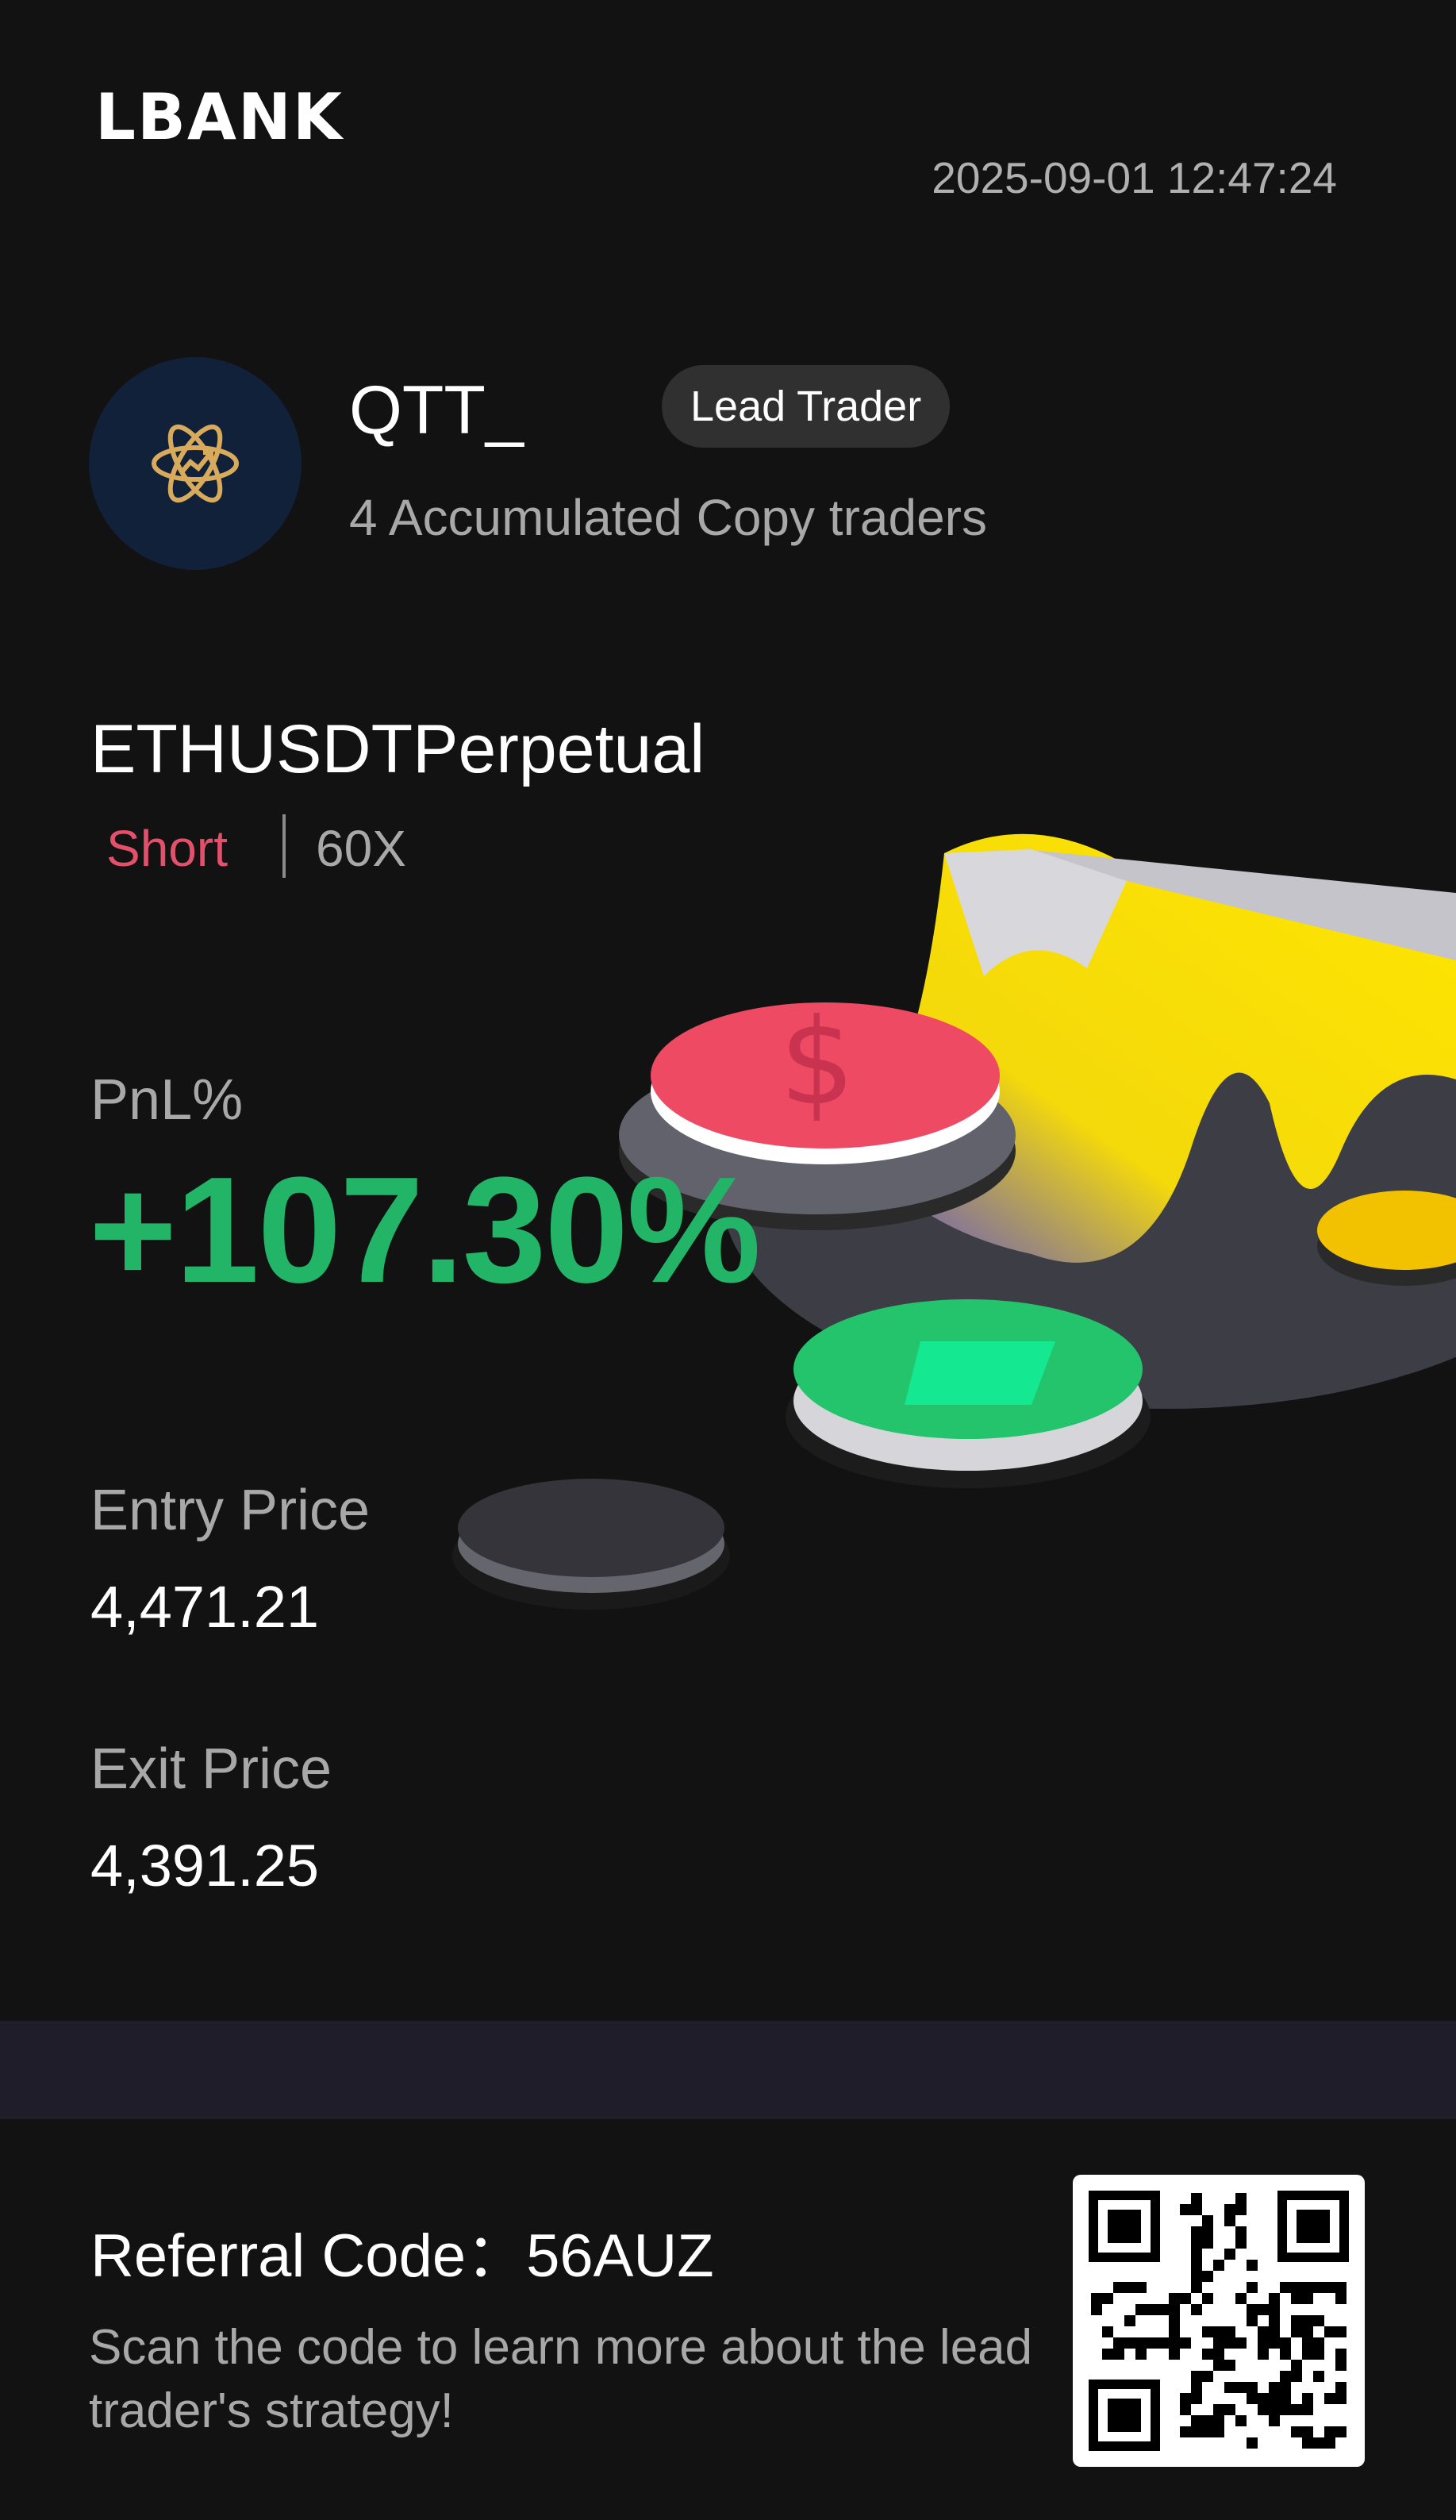  Describe the element at coordinates (205, 1866) in the screenshot. I see `exit-price-value: 4,391.25` at that location.